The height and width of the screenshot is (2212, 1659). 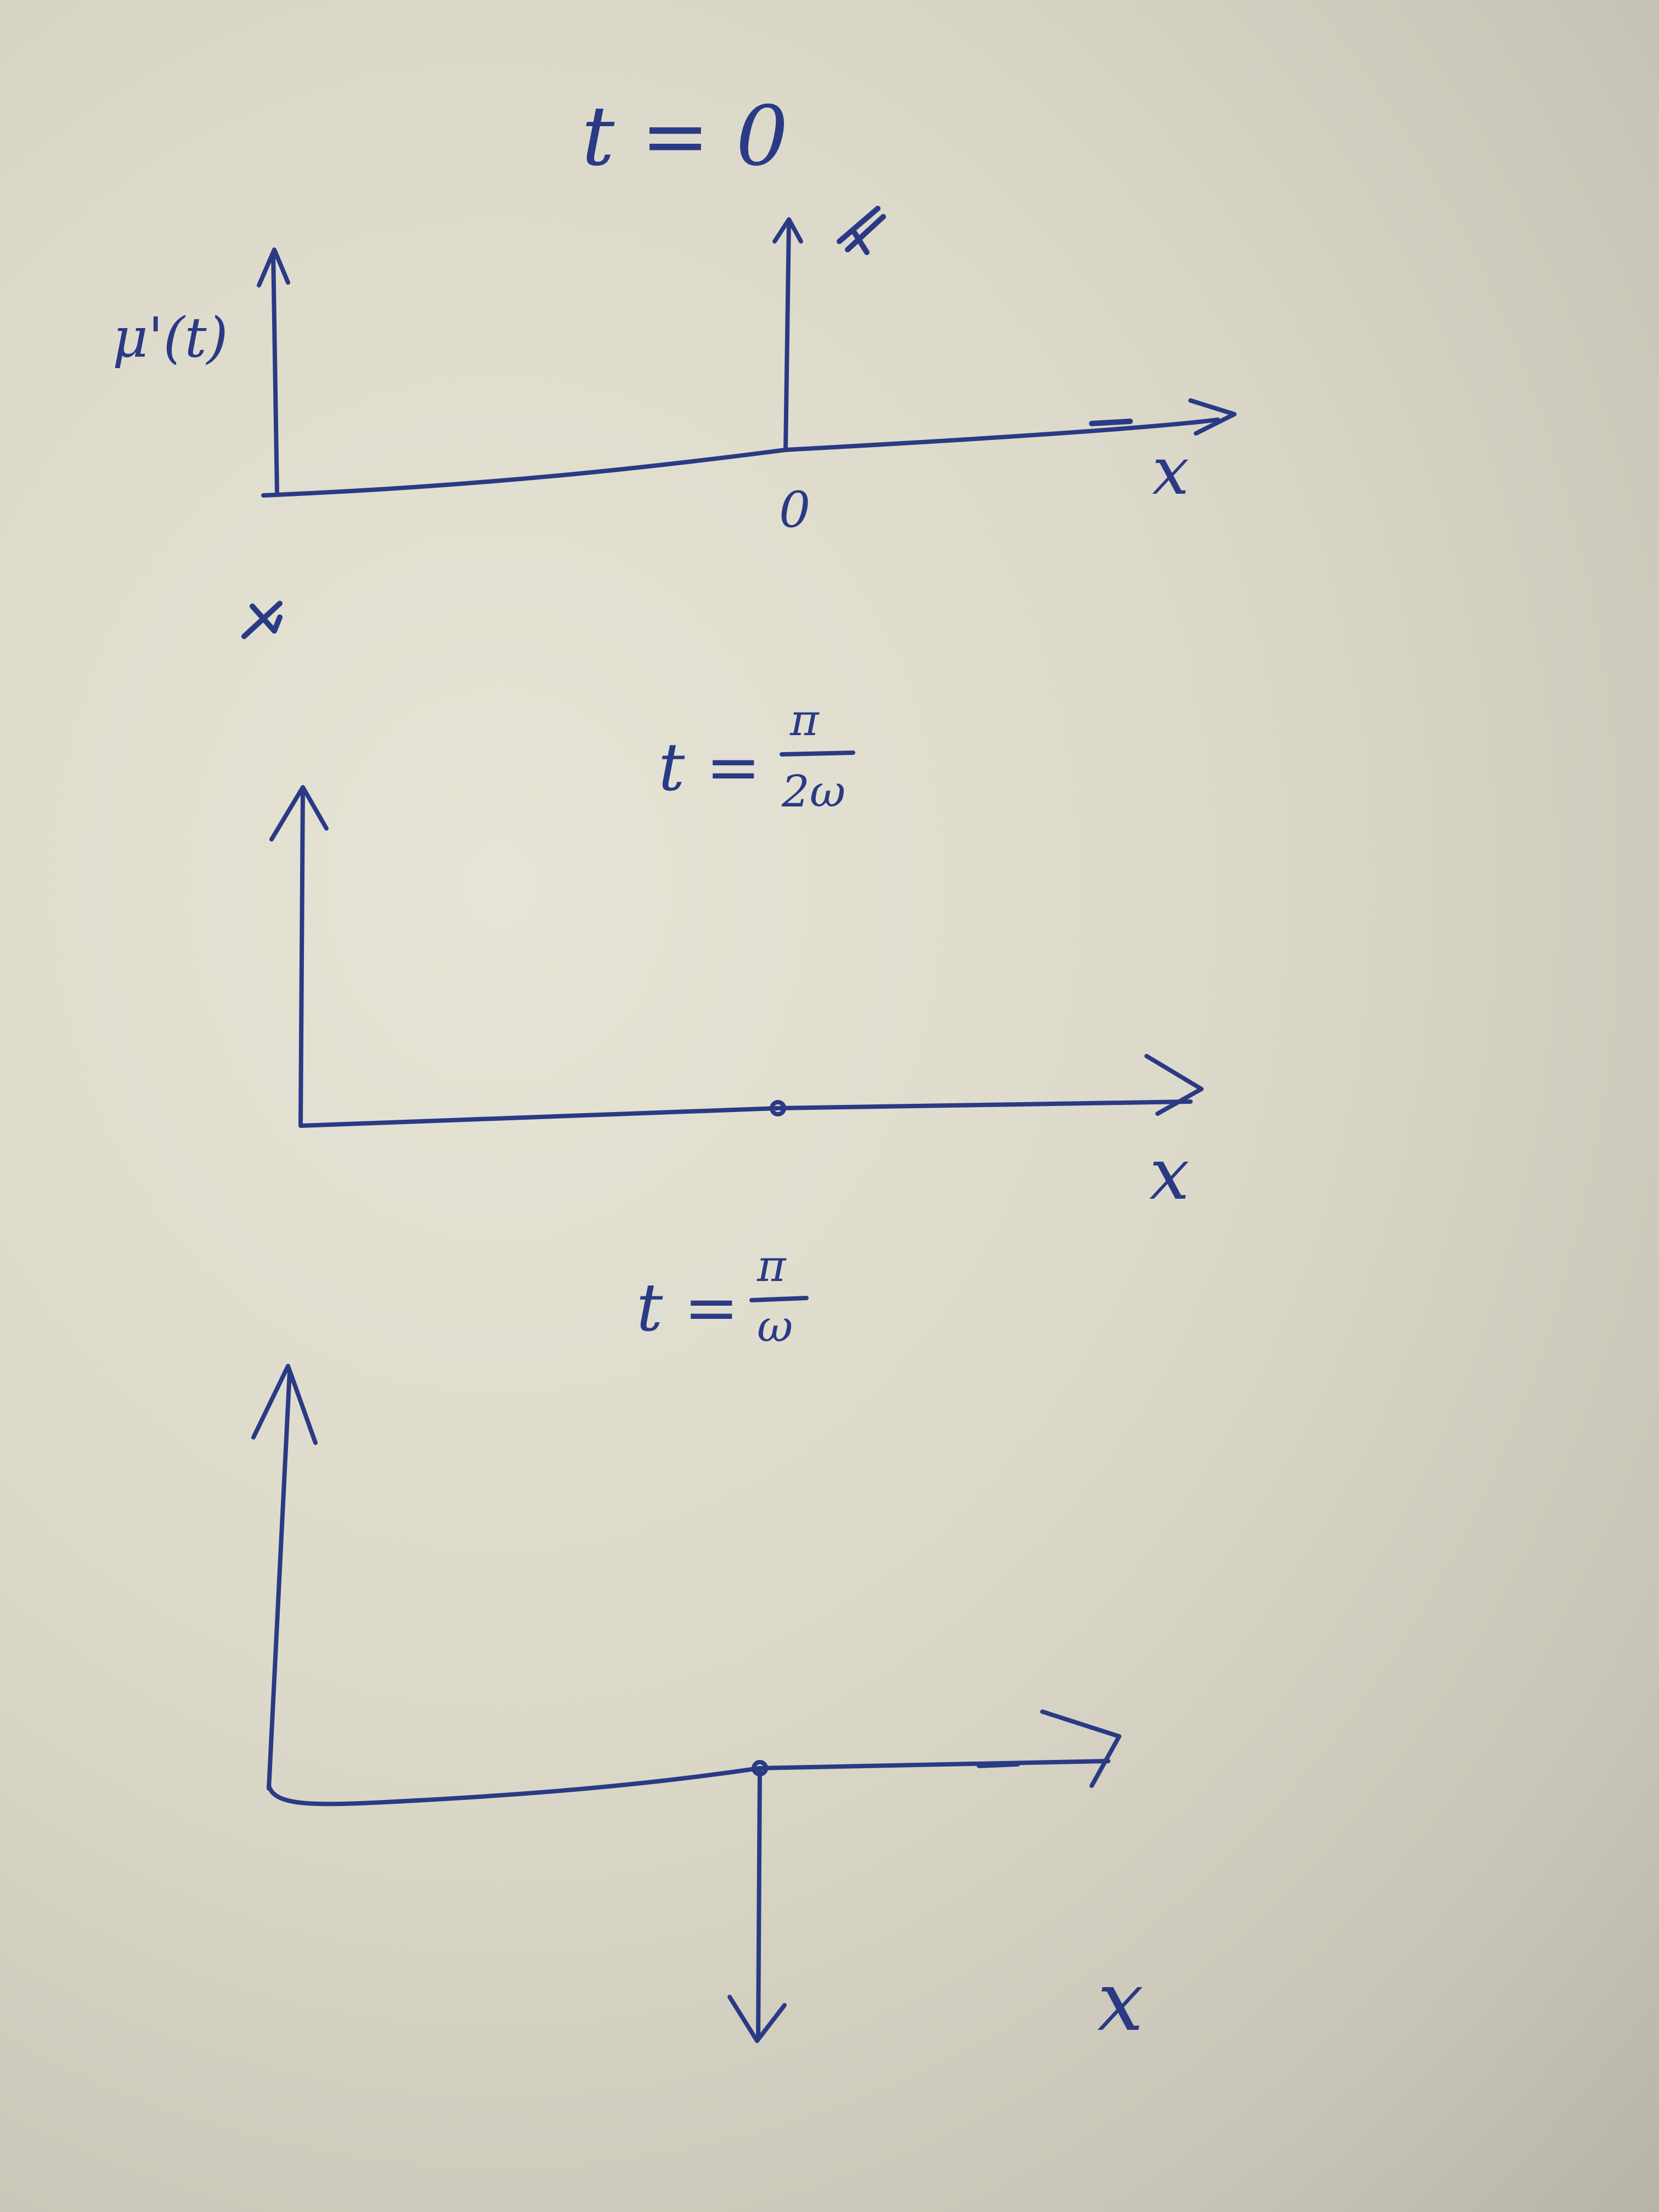 What do you see at coordinates (275, 373) in the screenshot?
I see `panel-t0-y-axis` at bounding box center [275, 373].